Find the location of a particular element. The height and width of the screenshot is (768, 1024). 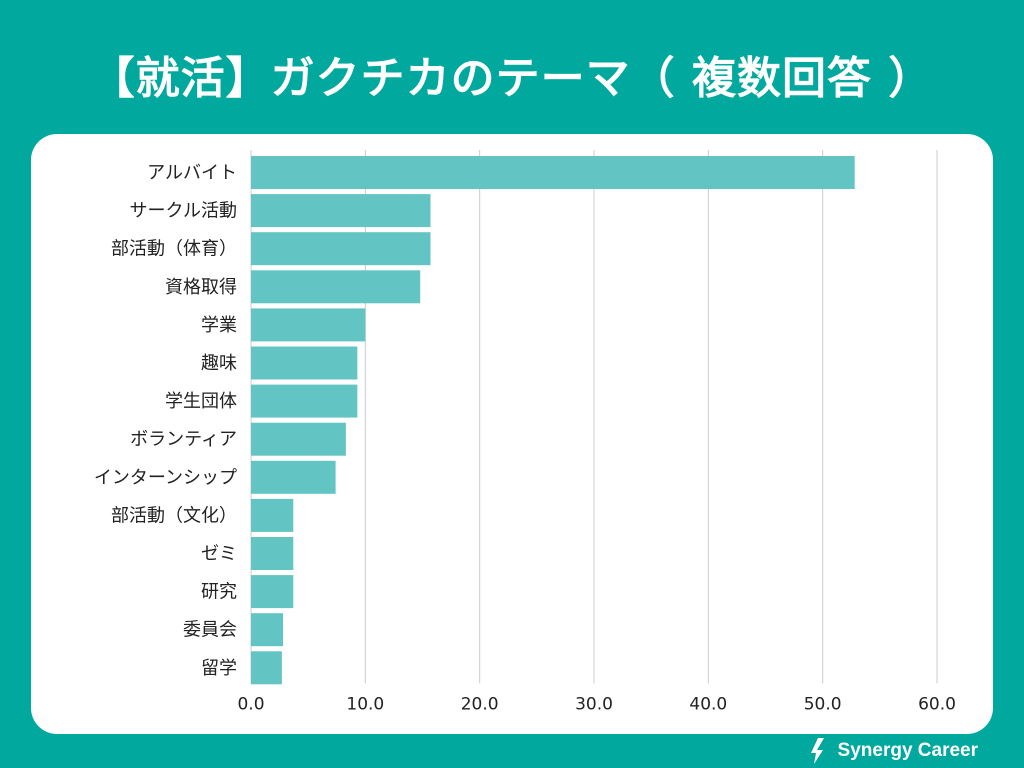

category-label: 学業 is located at coordinates (219, 325).